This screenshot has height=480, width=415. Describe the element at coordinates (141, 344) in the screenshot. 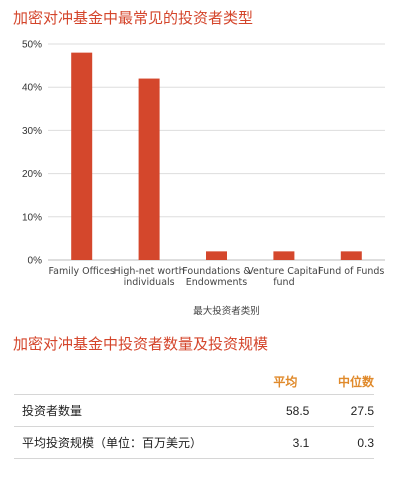

I see `table-title: 加密对冲基金中投资者数量及投资规模` at that location.